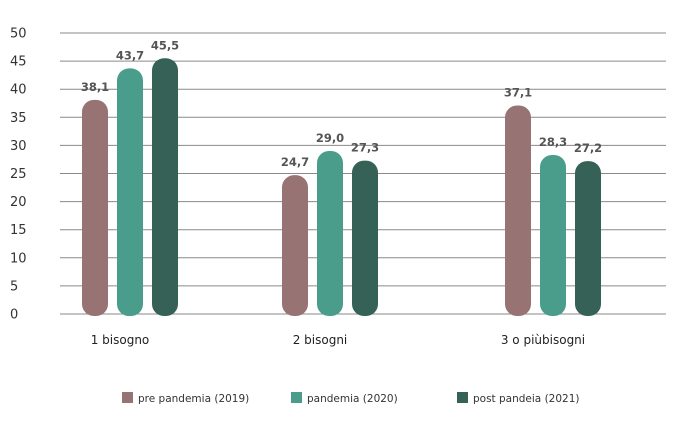  What do you see at coordinates (18, 258) in the screenshot?
I see `y-tick-label: 10` at bounding box center [18, 258].